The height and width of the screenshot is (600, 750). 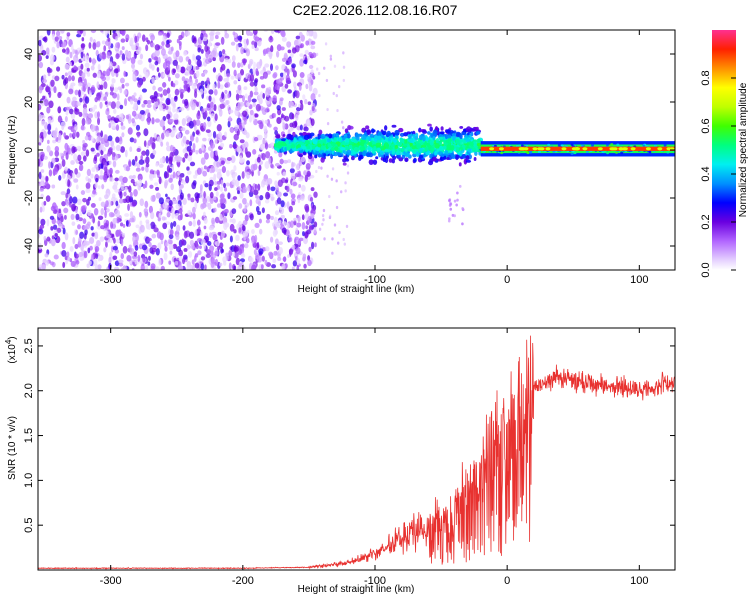 What do you see at coordinates (507, 280) in the screenshot?
I see `spectrogram-x-tick-label: 0` at bounding box center [507, 280].